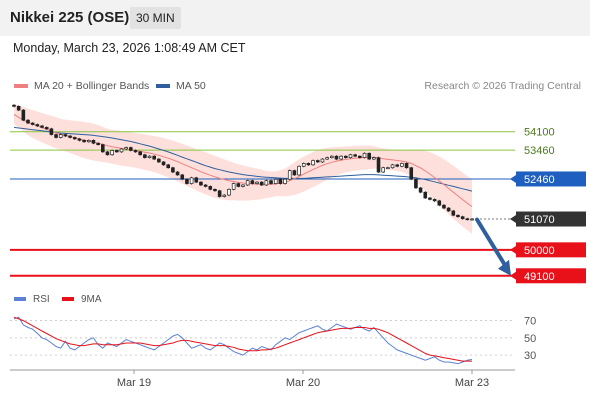 Image resolution: width=590 pixels, height=400 pixels. I want to click on level-label-52460: 52460, so click(539, 180).